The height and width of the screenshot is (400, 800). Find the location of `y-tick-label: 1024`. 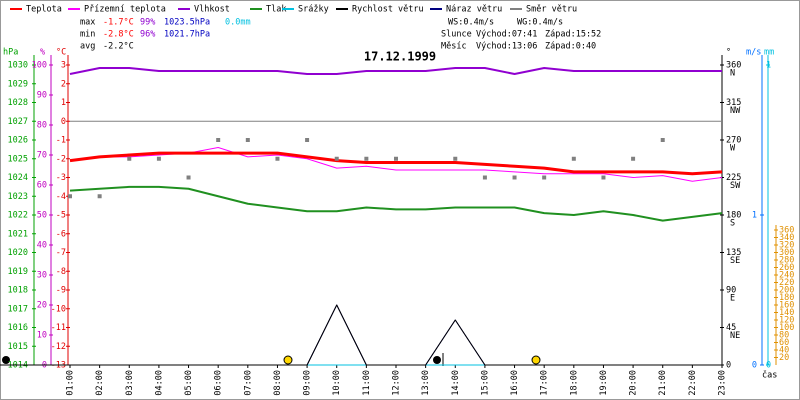

y-tick-label: 1024 is located at coordinates (18, 178).